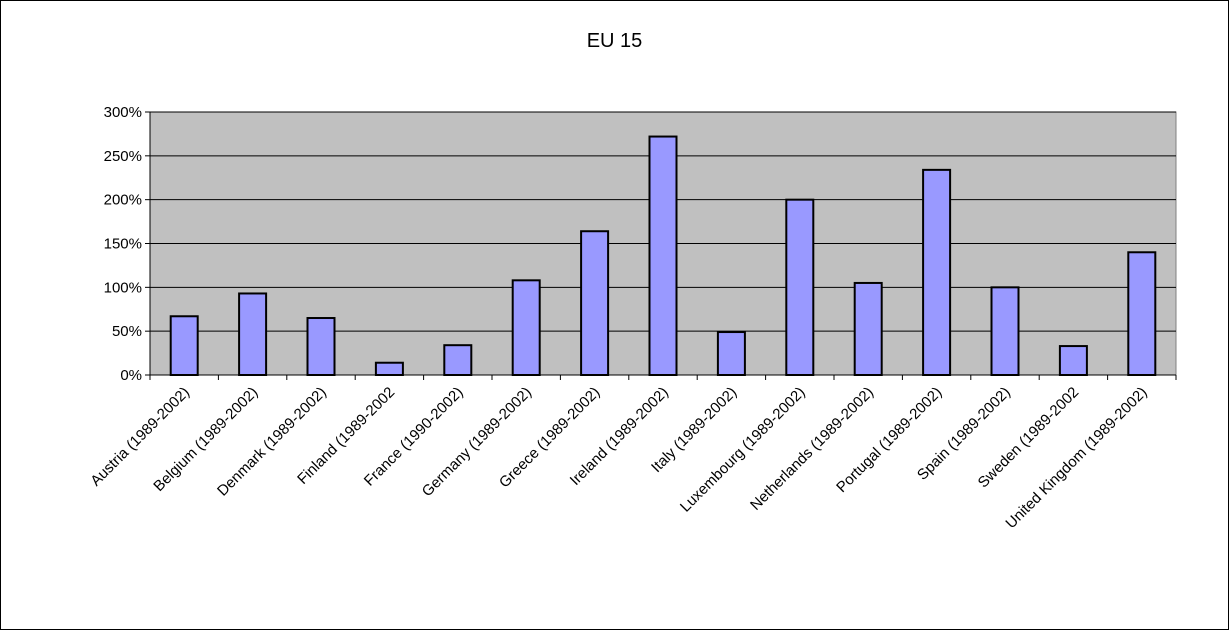 Image resolution: width=1229 pixels, height=630 pixels. I want to click on y-tick-label-3: 150%, so click(123, 244).